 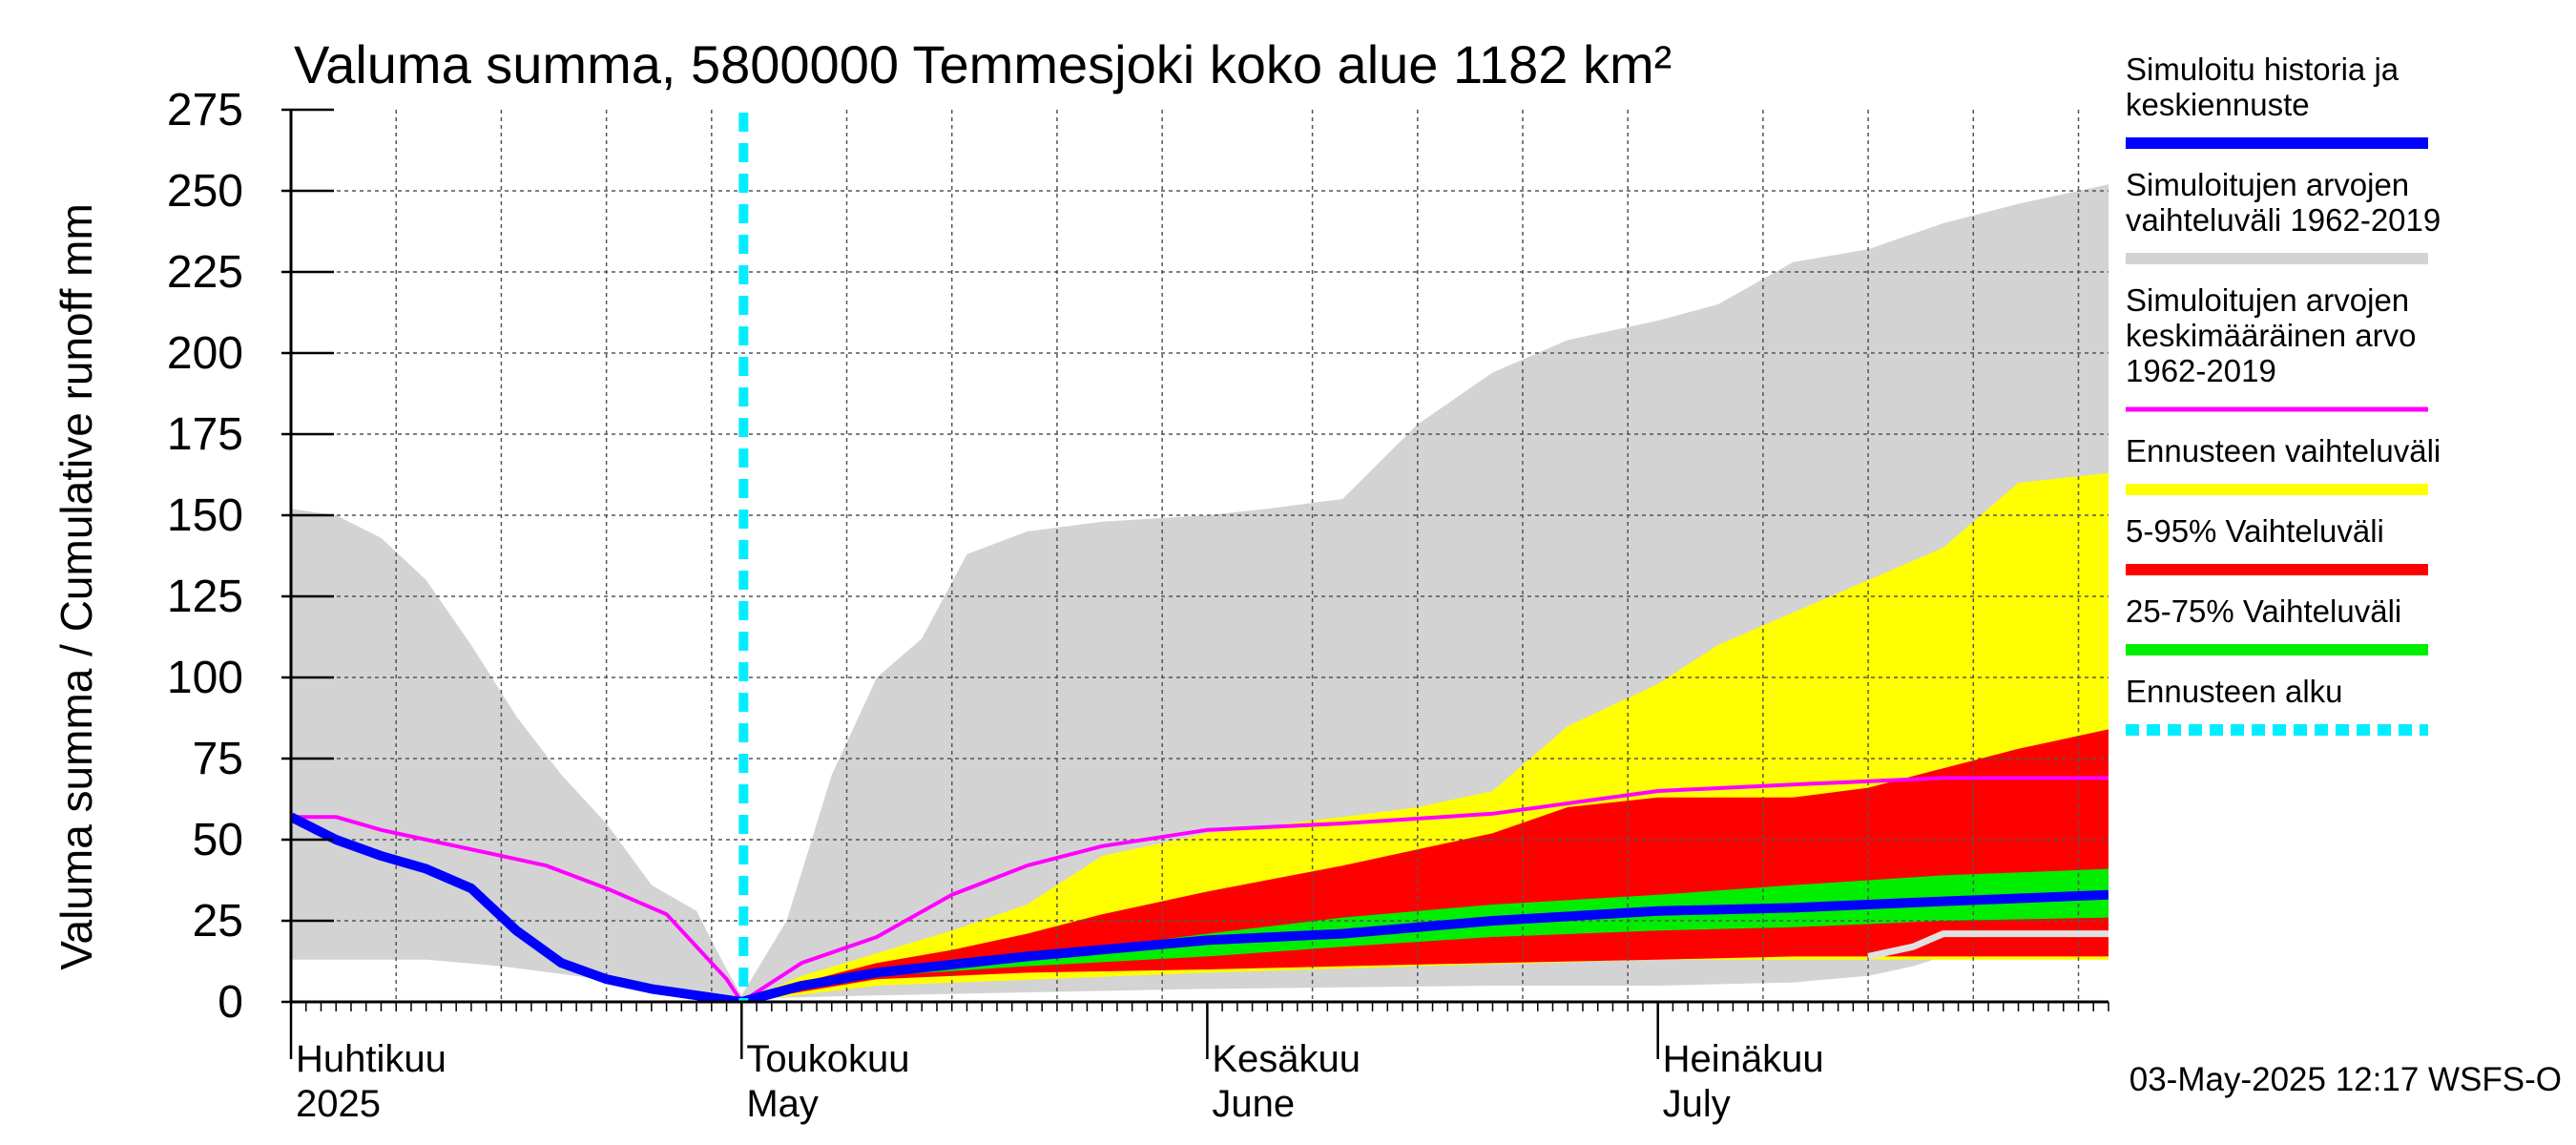 I want to click on sim-mean-line, so click(x=1200, y=889).